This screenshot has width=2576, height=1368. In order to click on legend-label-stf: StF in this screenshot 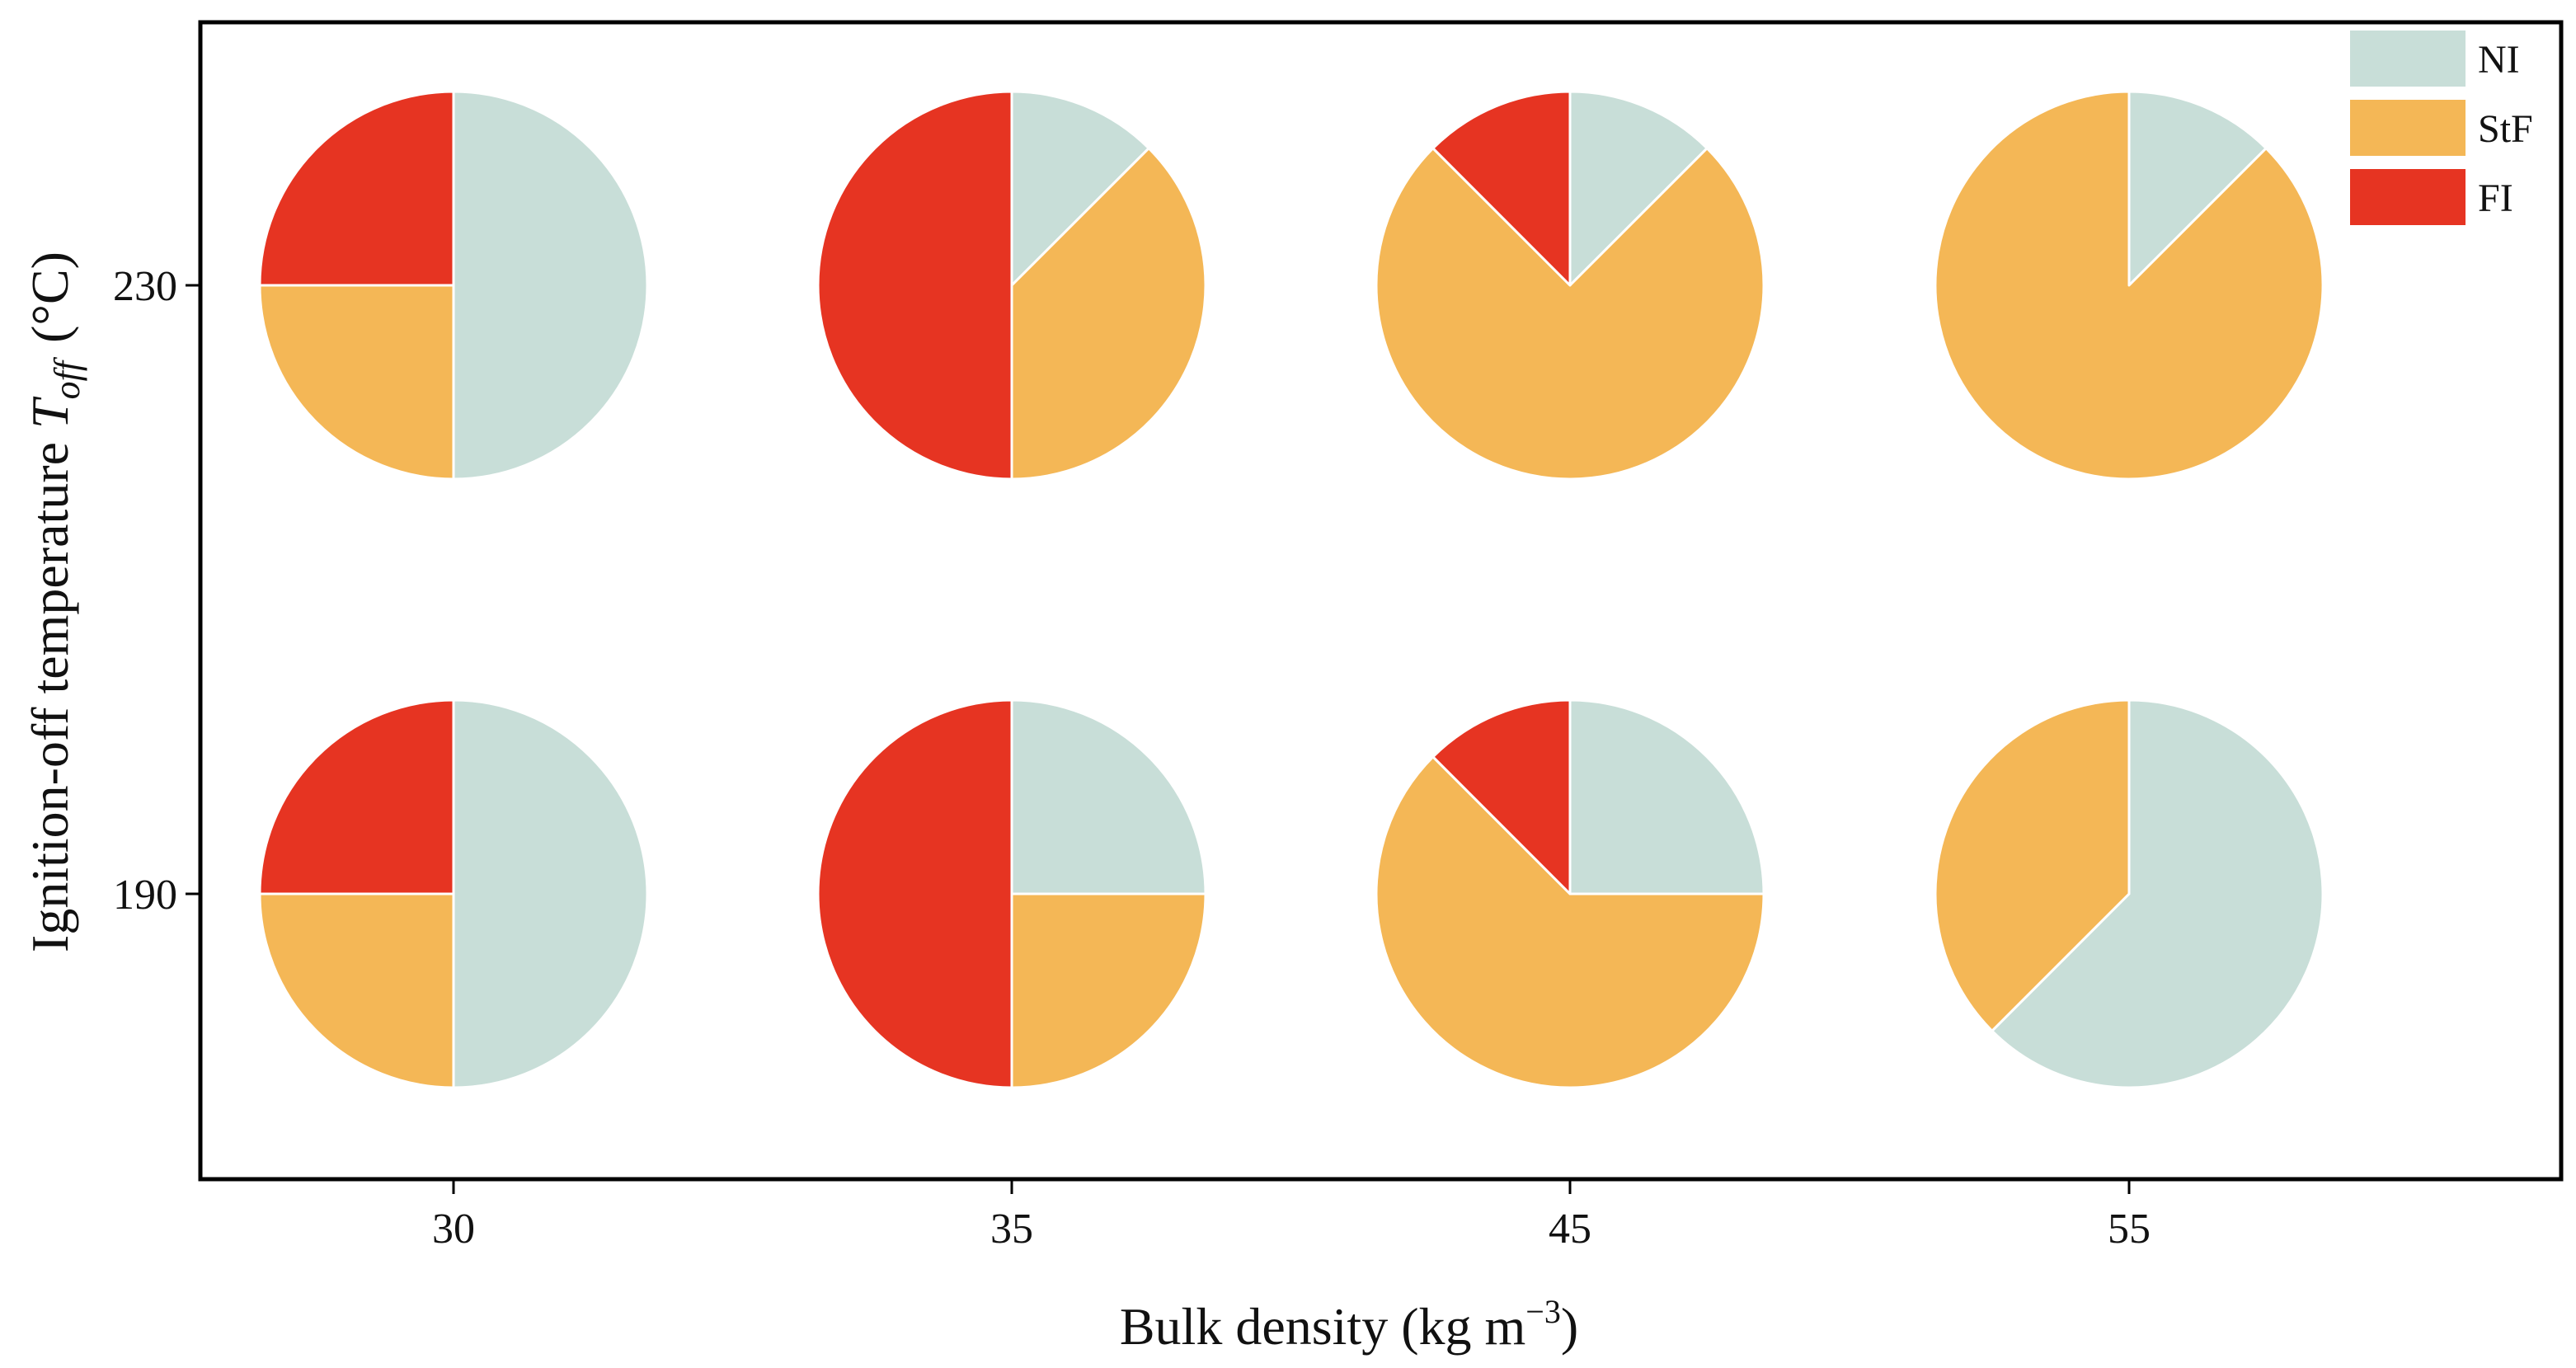, I will do `click(2505, 129)`.